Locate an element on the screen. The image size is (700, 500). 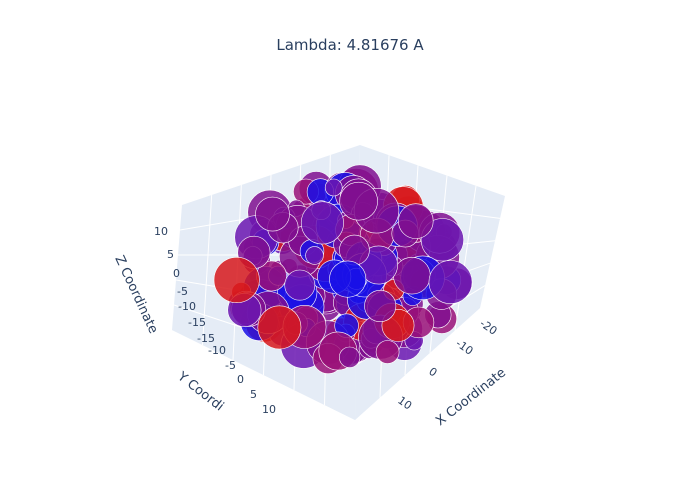
y-tick-label: 0 is located at coordinates (240, 379).